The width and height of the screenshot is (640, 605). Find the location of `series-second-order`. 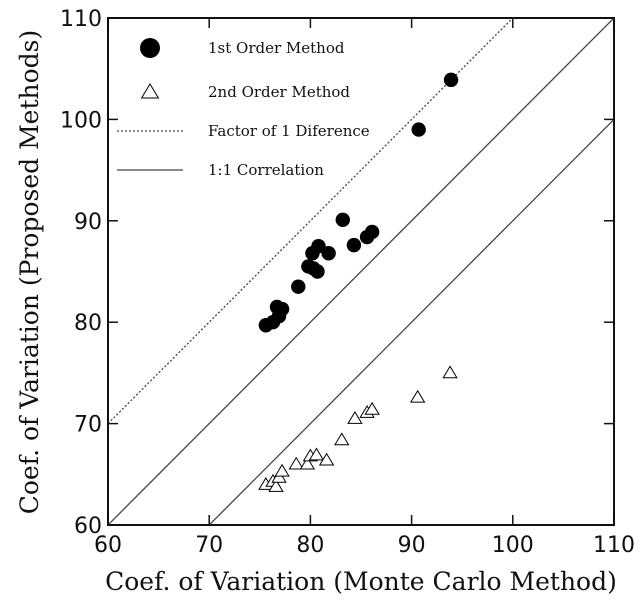

series-second-order is located at coordinates (358, 428).